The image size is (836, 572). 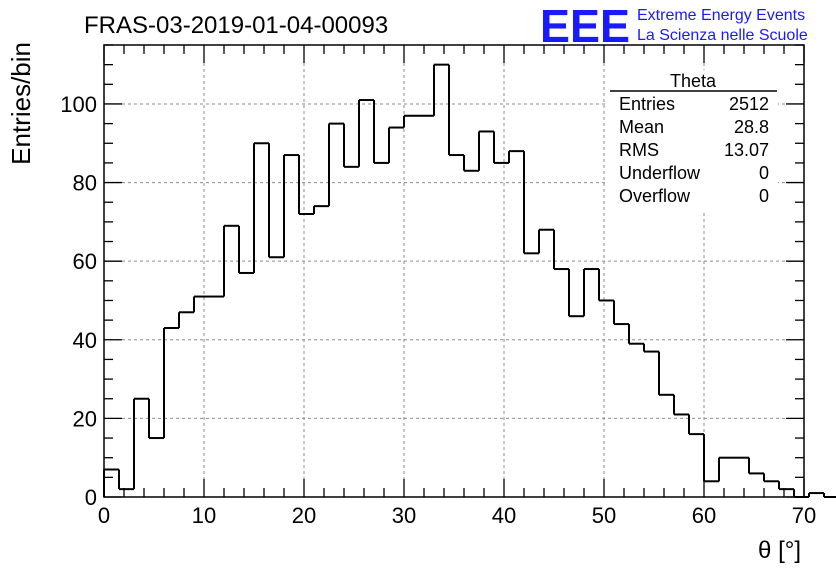 I want to click on y-tick-label: 100, so click(x=78, y=104).